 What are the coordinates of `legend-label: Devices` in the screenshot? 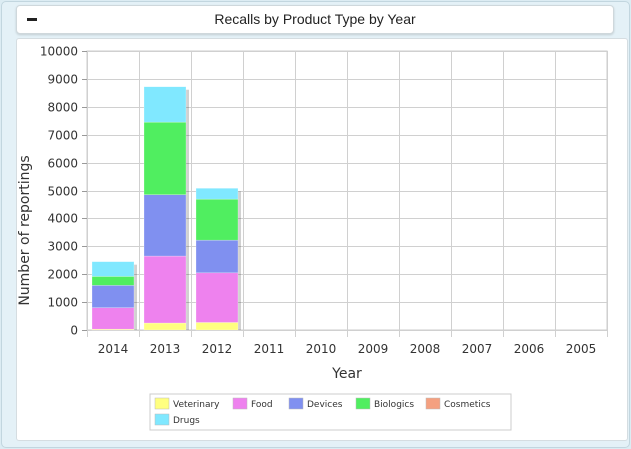 It's located at (325, 405).